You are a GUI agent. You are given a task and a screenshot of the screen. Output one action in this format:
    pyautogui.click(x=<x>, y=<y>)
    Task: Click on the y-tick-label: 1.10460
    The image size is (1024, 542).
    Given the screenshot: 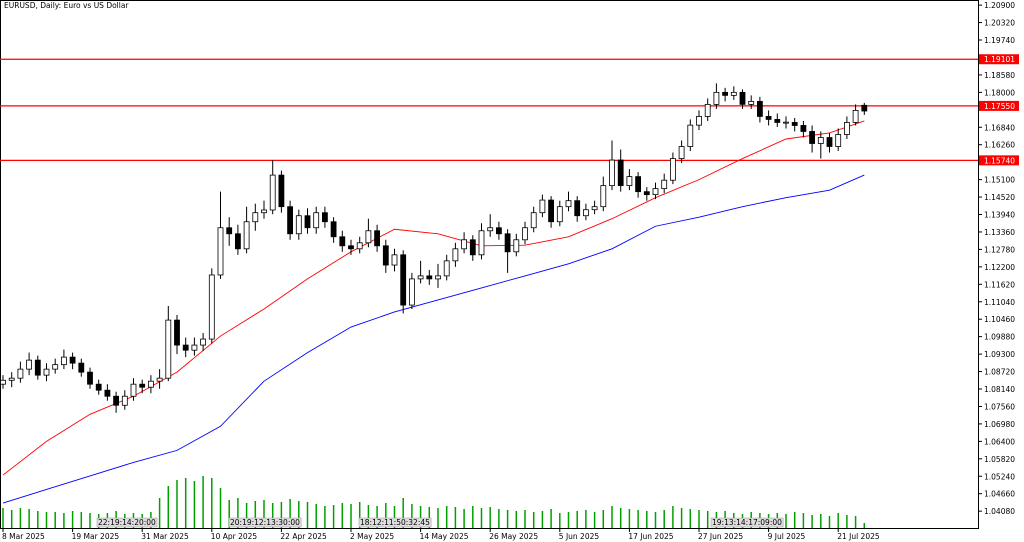 What is the action you would take?
    pyautogui.click(x=999, y=319)
    